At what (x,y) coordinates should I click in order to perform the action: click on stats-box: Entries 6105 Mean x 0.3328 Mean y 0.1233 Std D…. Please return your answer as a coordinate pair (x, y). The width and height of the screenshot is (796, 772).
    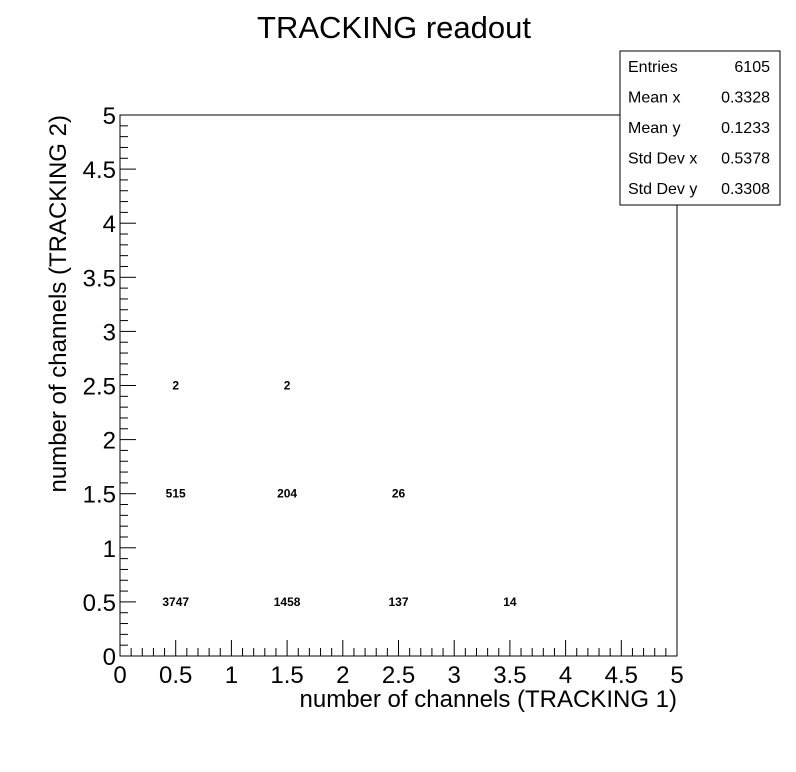
    Looking at the image, I should click on (700, 128).